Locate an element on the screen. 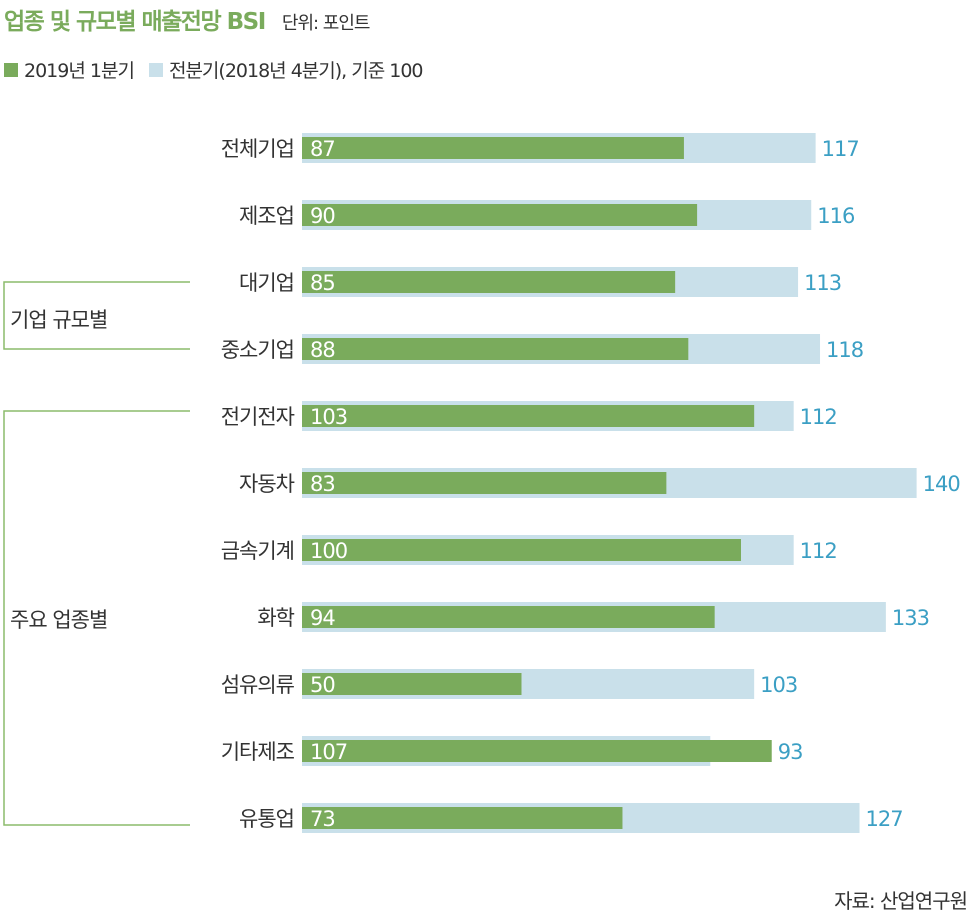 This screenshot has height=916, width=975. group-label-industry: 주요 업종별 is located at coordinates (58, 620).